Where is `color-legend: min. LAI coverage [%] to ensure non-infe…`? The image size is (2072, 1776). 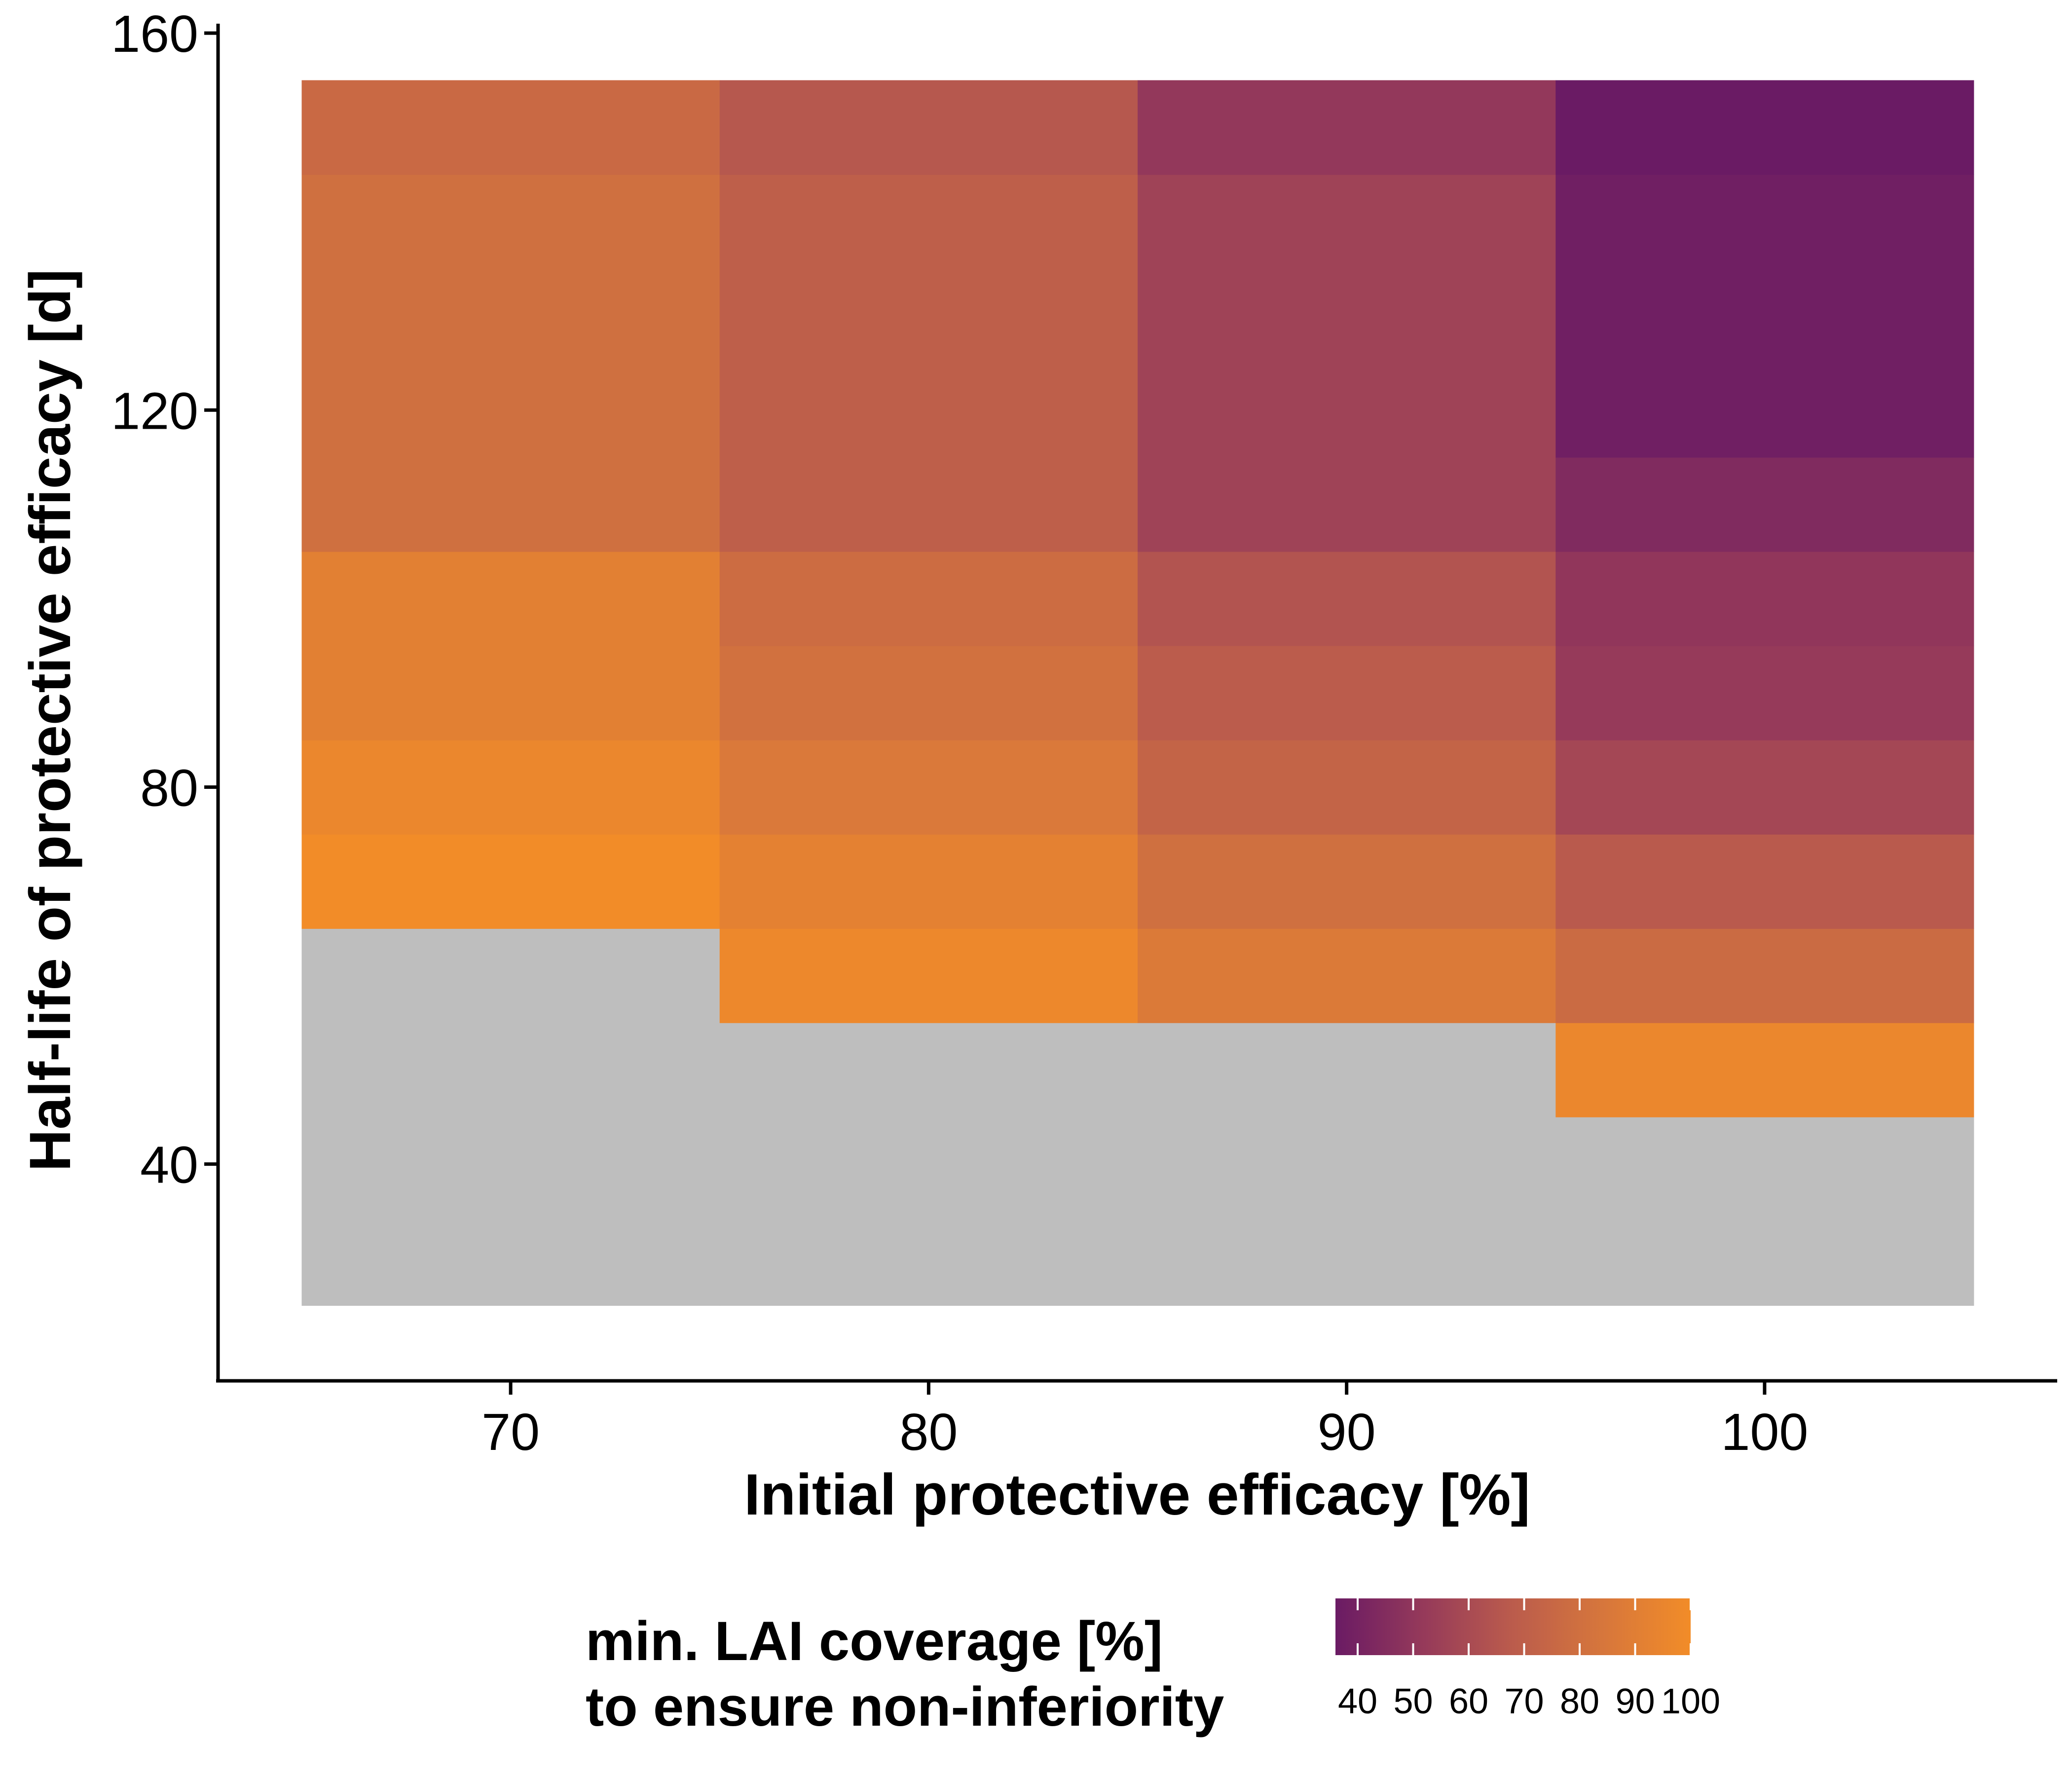 color-legend: min. LAI coverage [%] to ensure non-infe… is located at coordinates (1153, 1668).